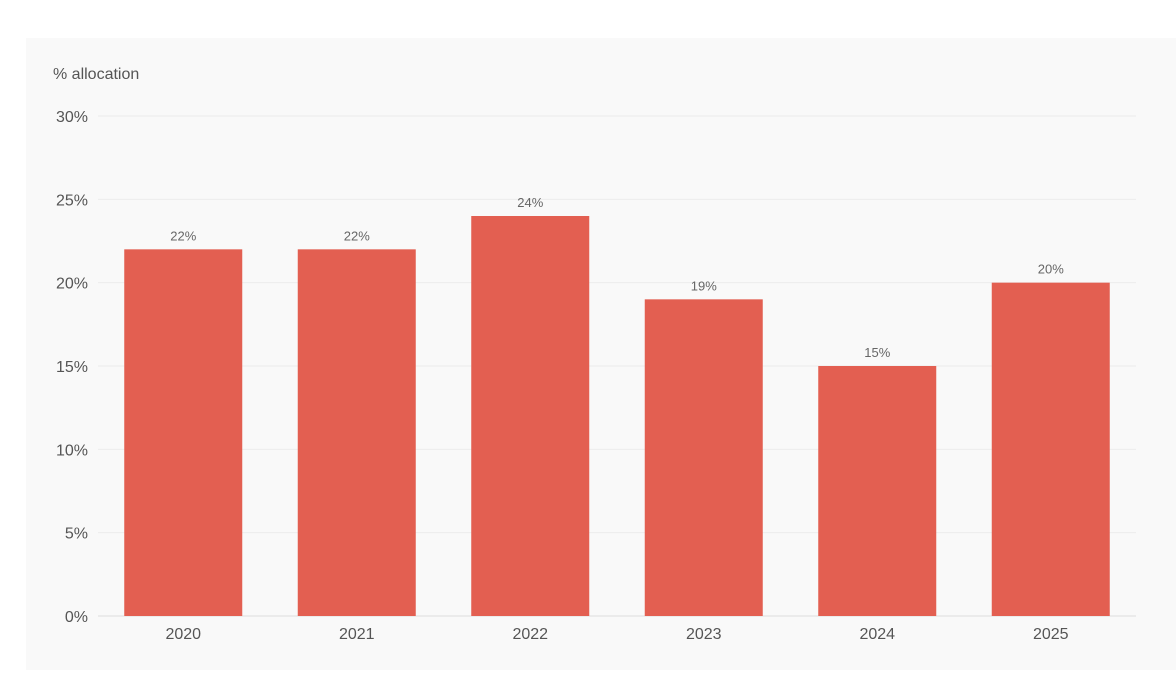 This screenshot has width=1176, height=677. I want to click on bar-2024, so click(877, 491).